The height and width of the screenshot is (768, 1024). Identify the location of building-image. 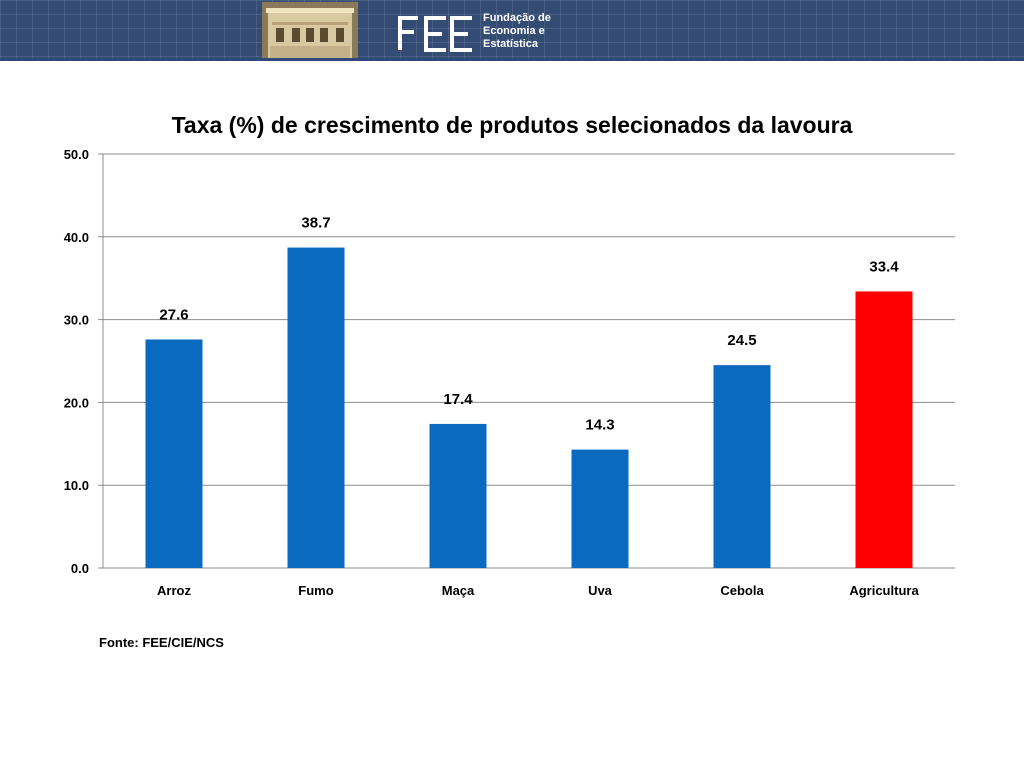
(310, 30).